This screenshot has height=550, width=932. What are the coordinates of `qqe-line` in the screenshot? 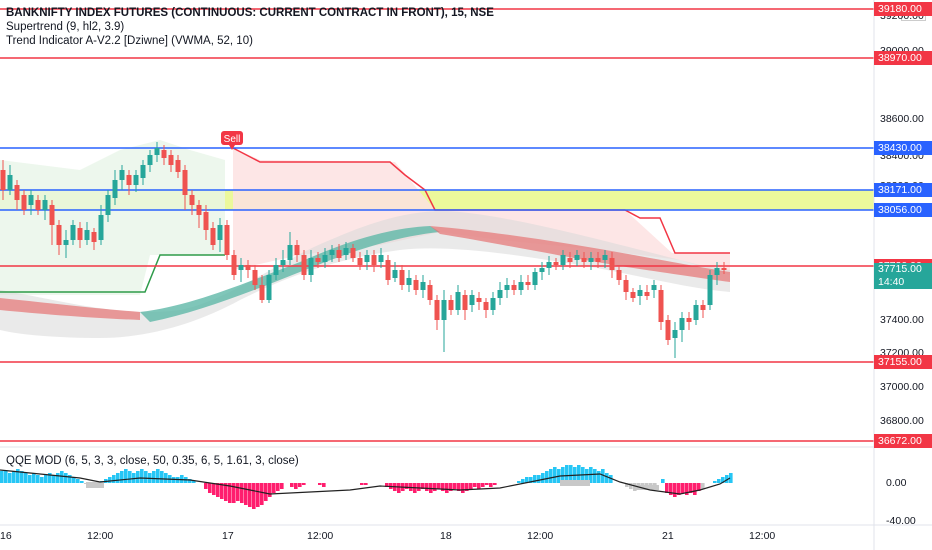 It's located at (365, 482).